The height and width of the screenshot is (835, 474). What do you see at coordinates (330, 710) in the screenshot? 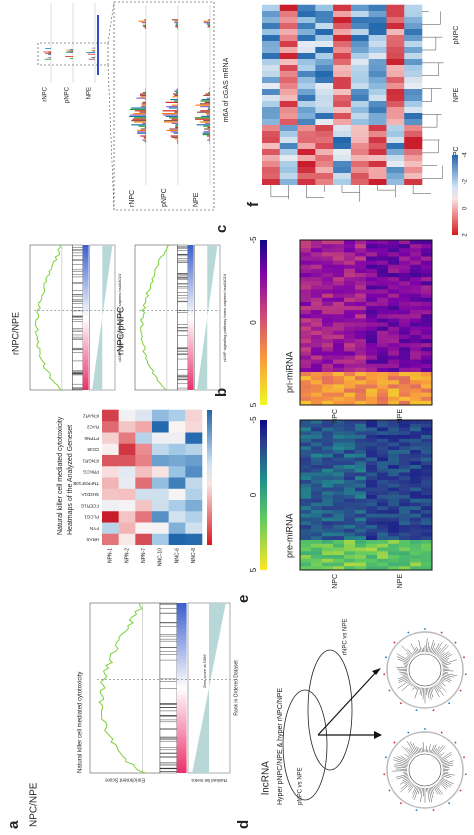
I see `venn-set` at bounding box center [330, 710].